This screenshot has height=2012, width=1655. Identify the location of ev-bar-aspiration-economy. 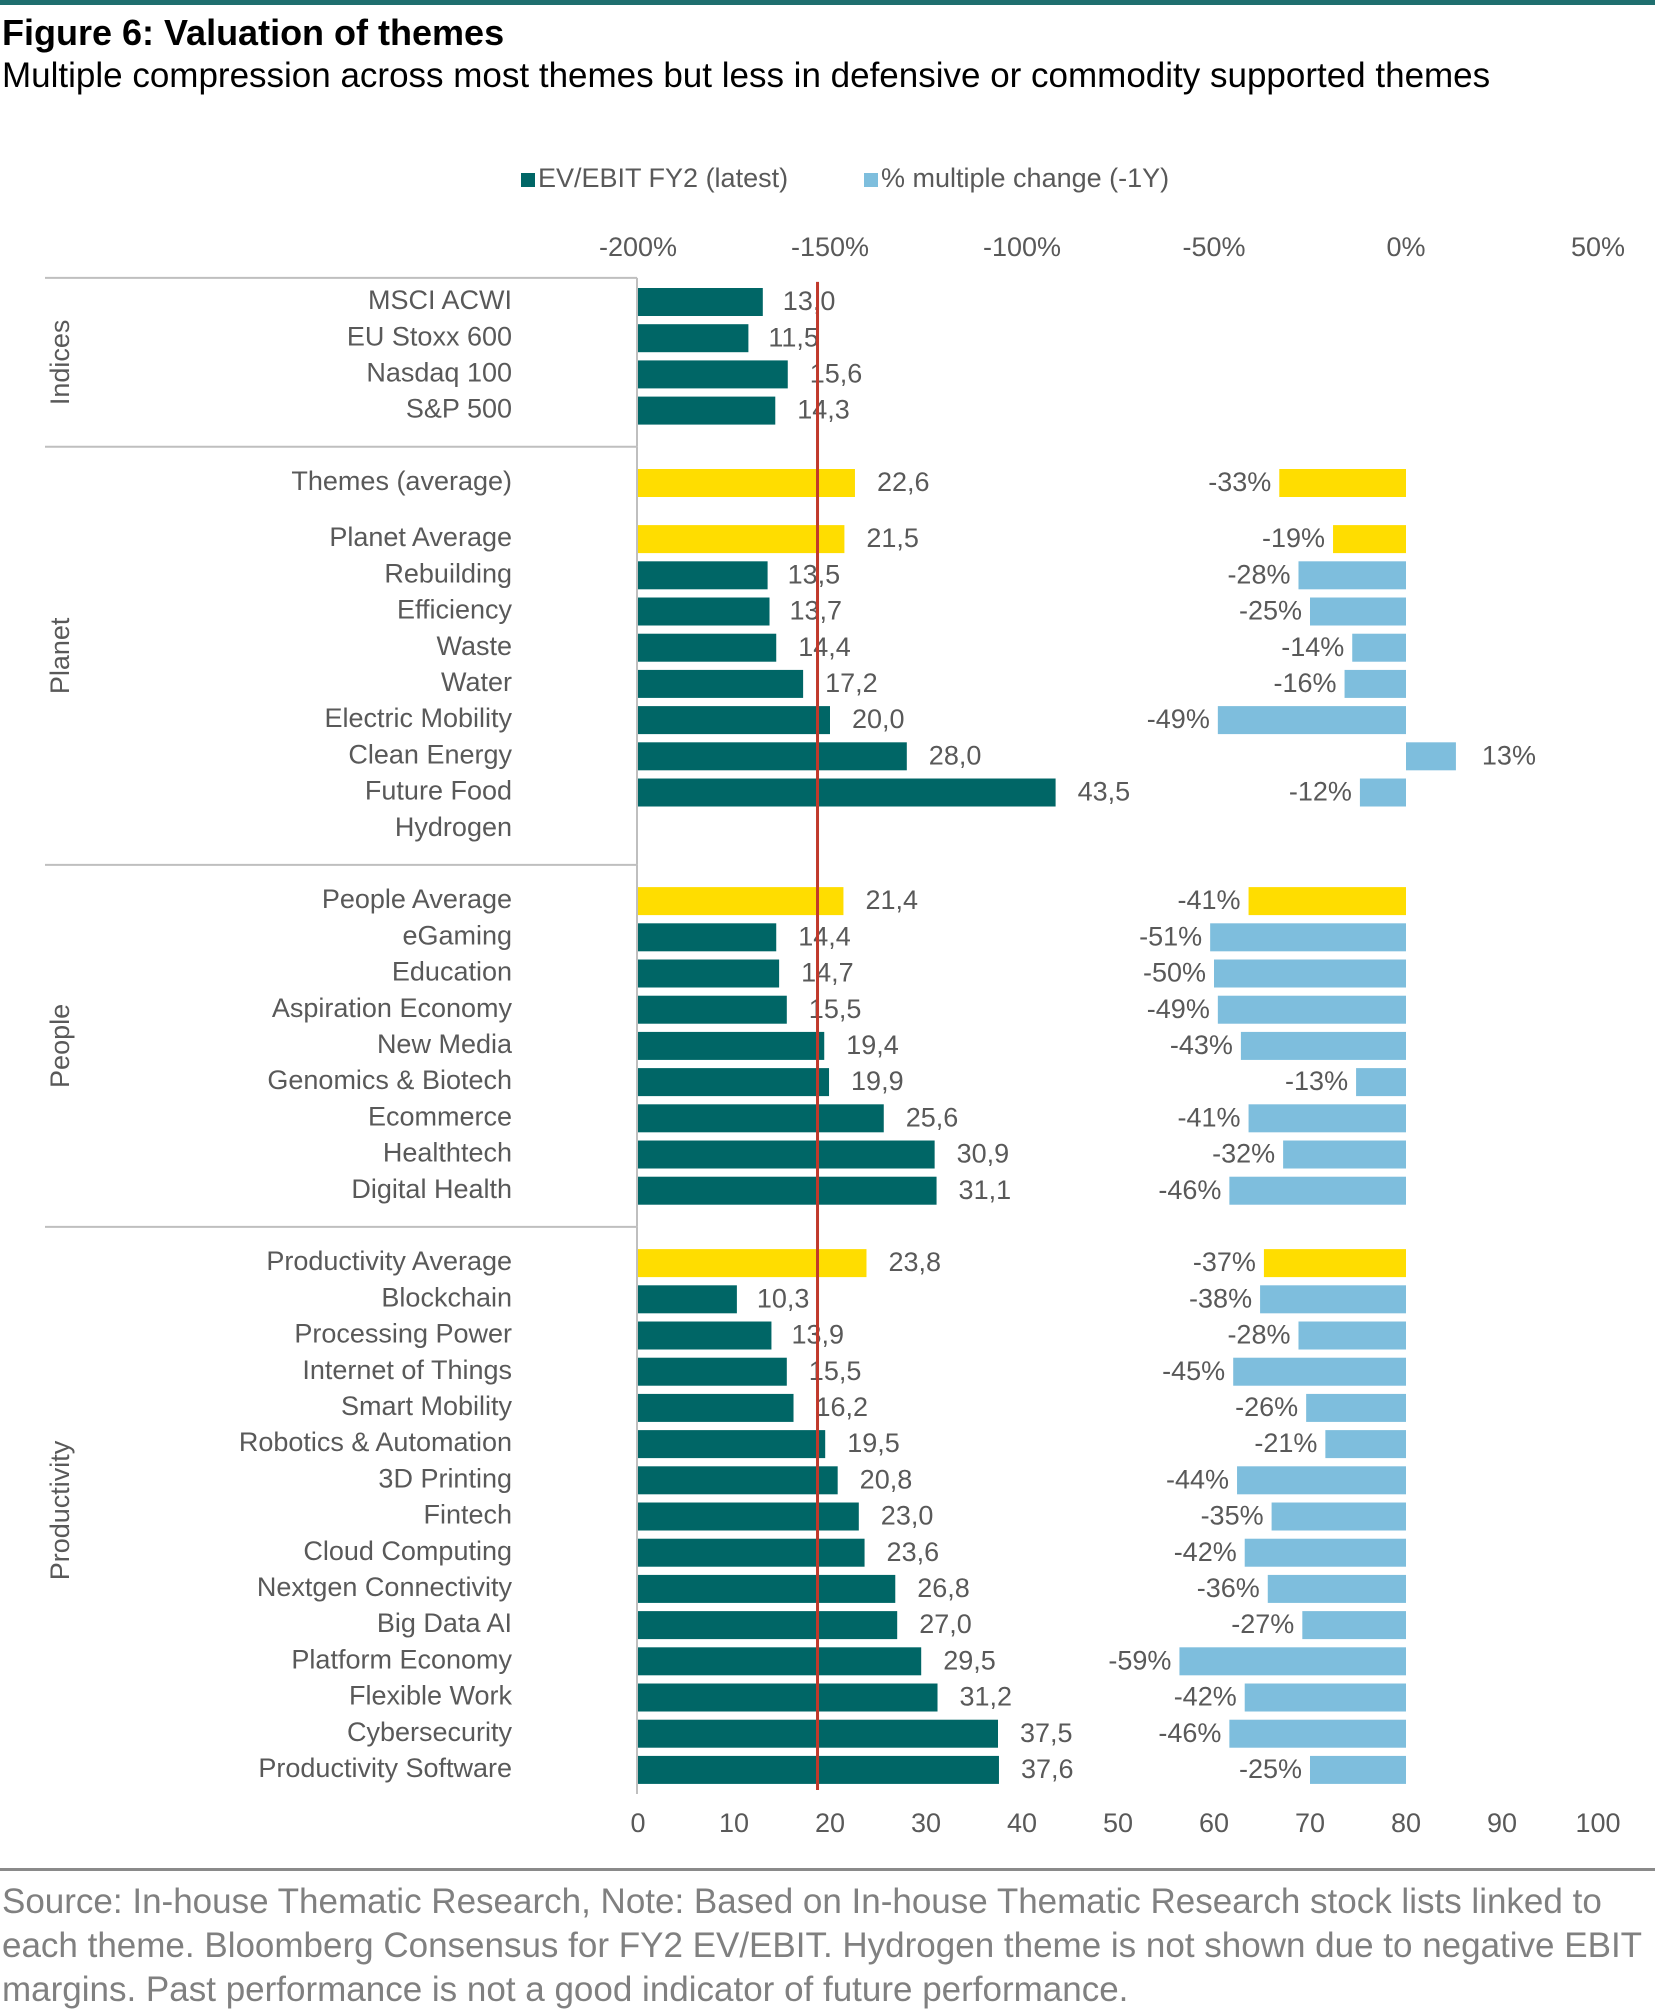
(712, 1009).